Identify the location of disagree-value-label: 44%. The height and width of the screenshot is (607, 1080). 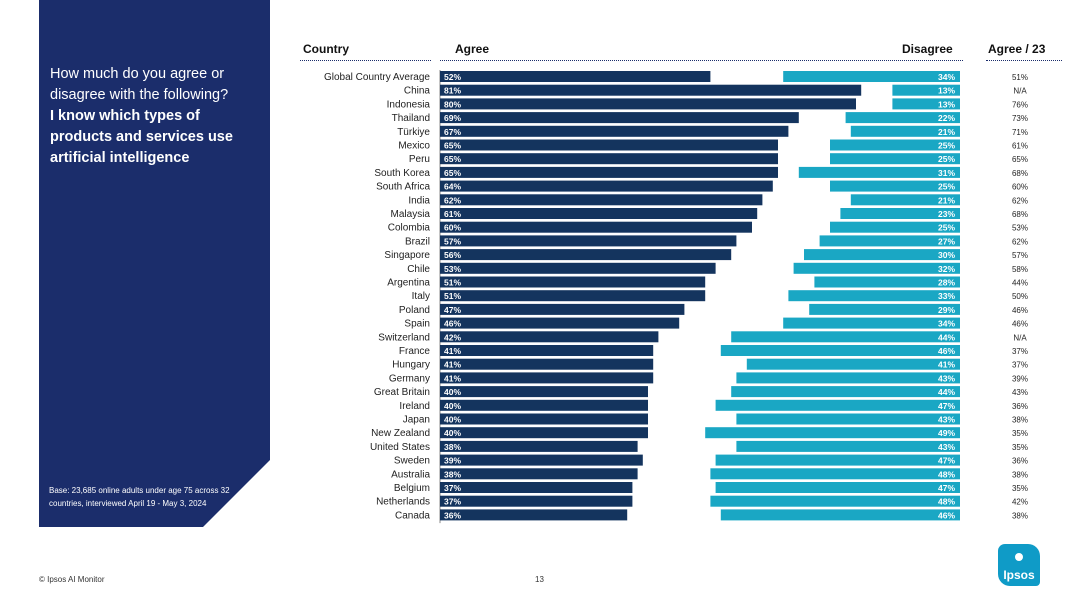
(946, 392).